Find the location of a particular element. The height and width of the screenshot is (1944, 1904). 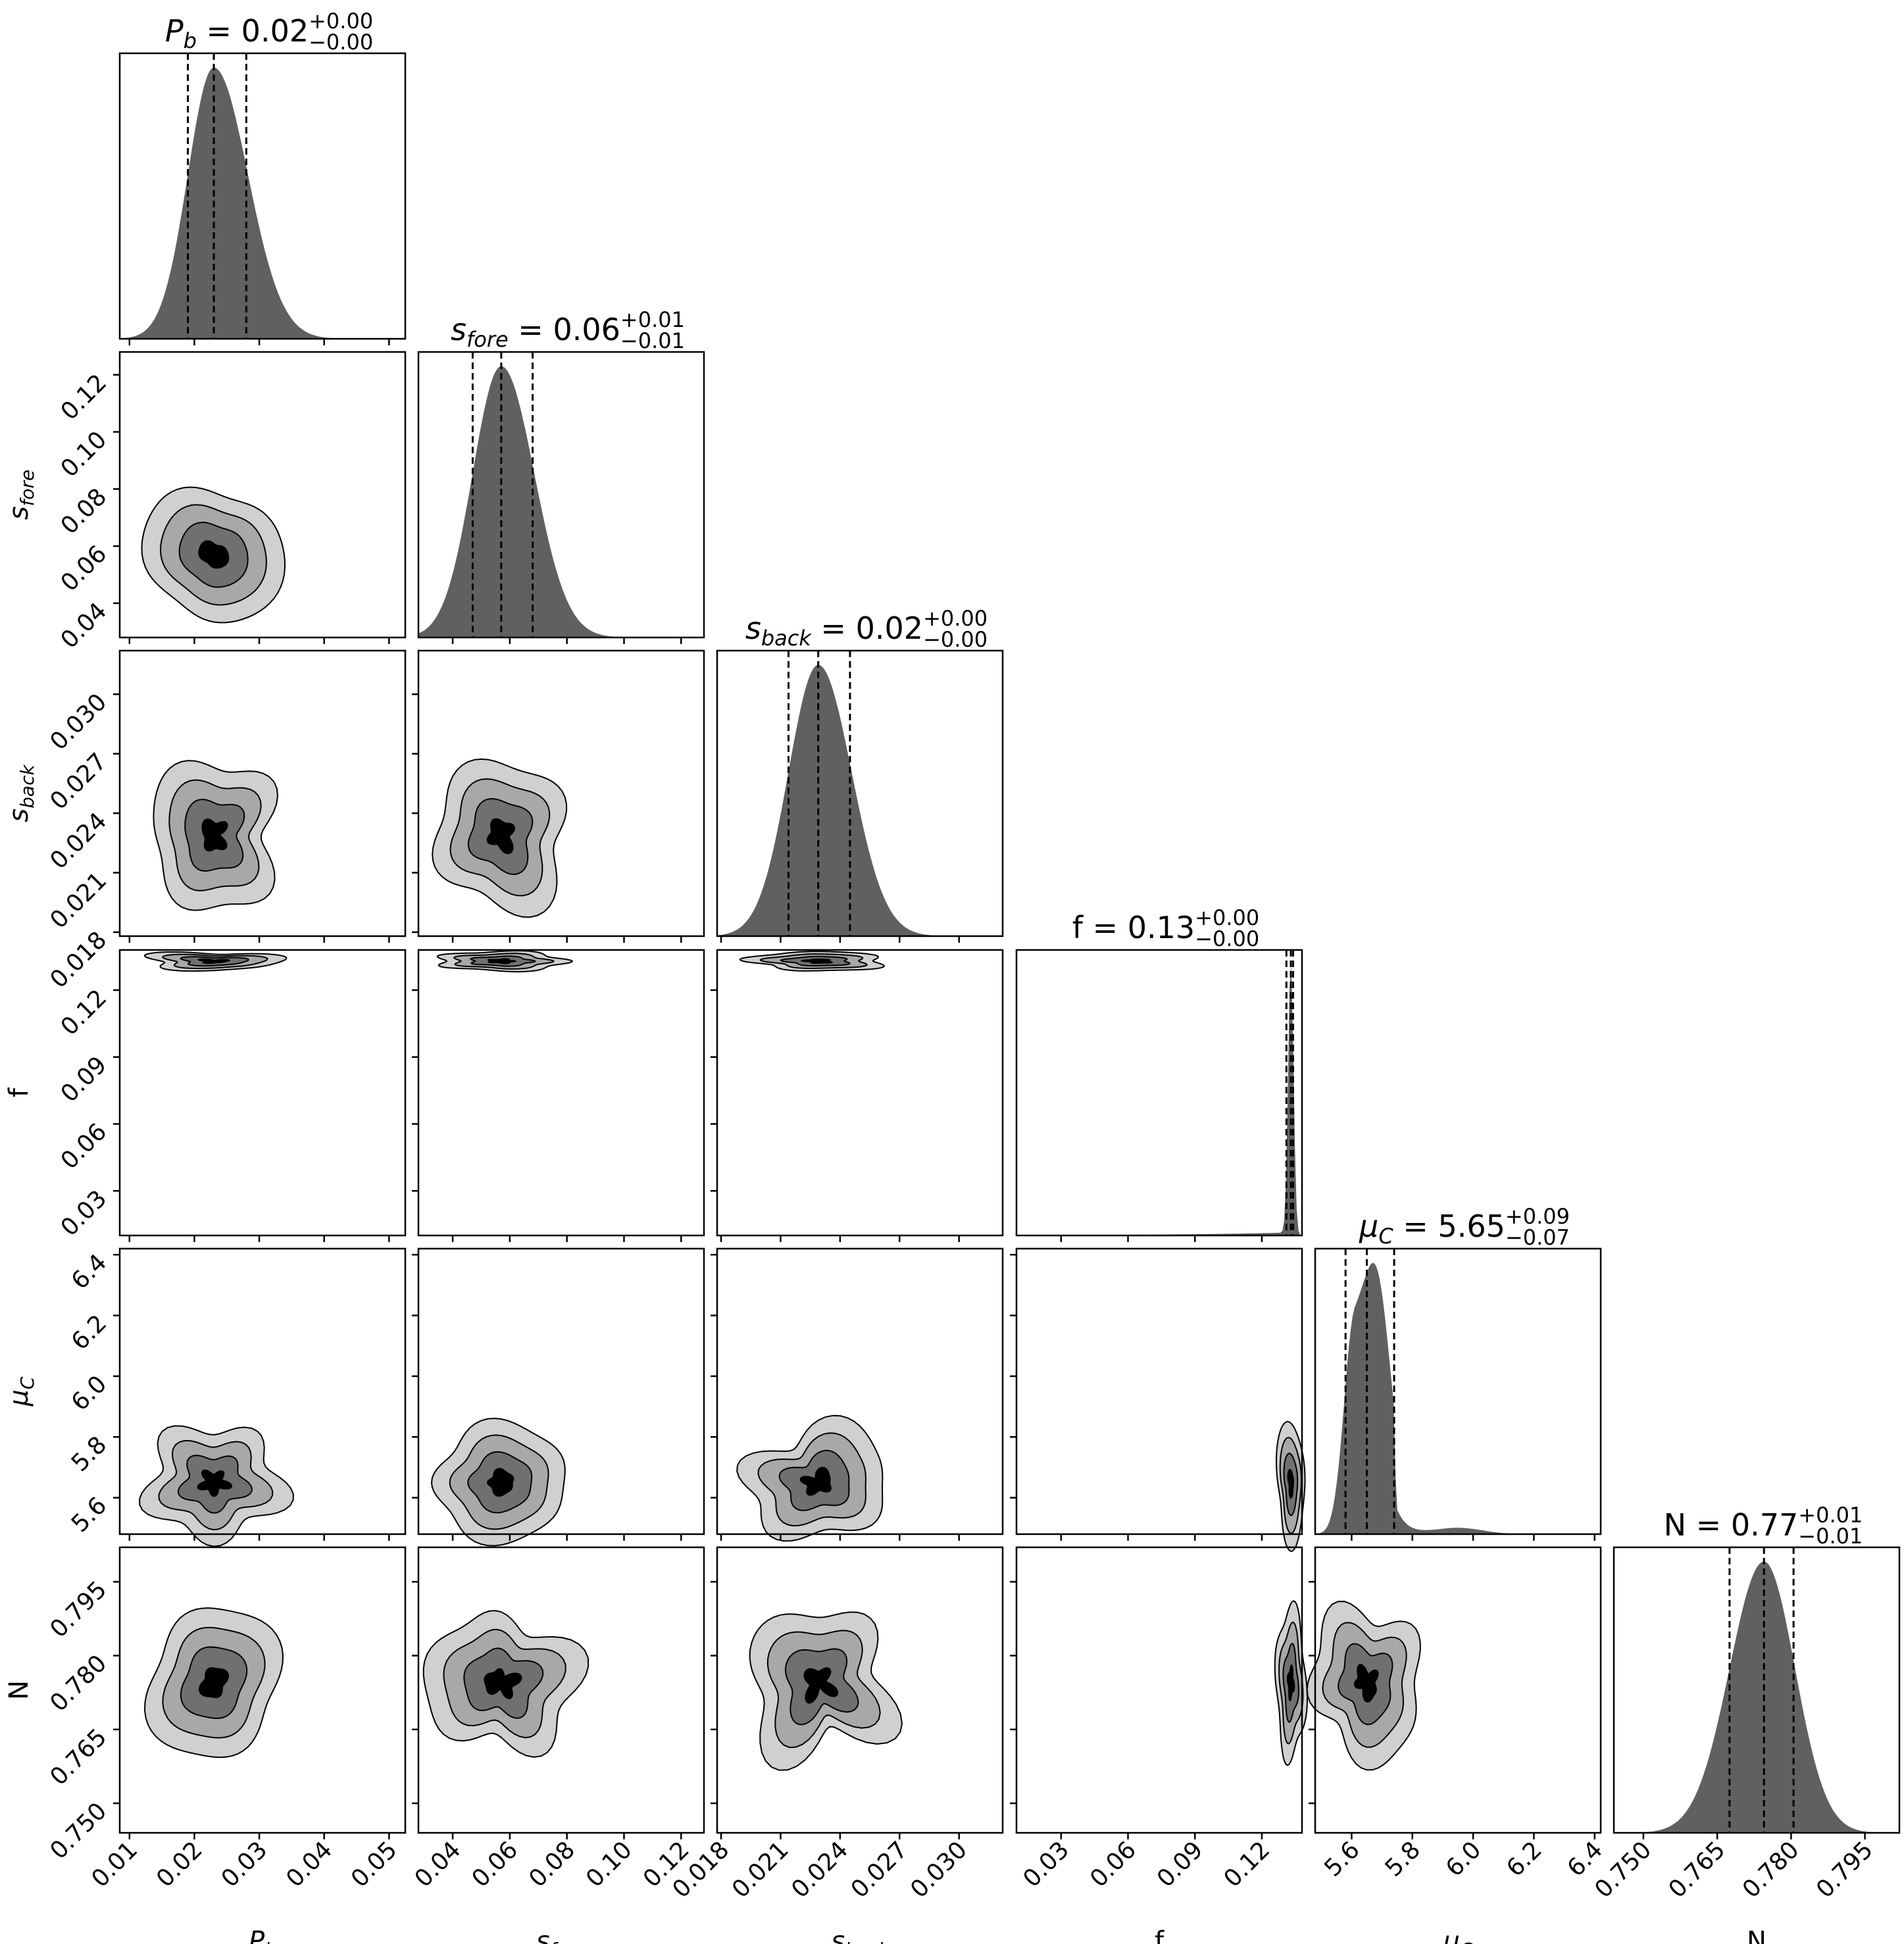

histogram-mu_C is located at coordinates (1458, 1398).